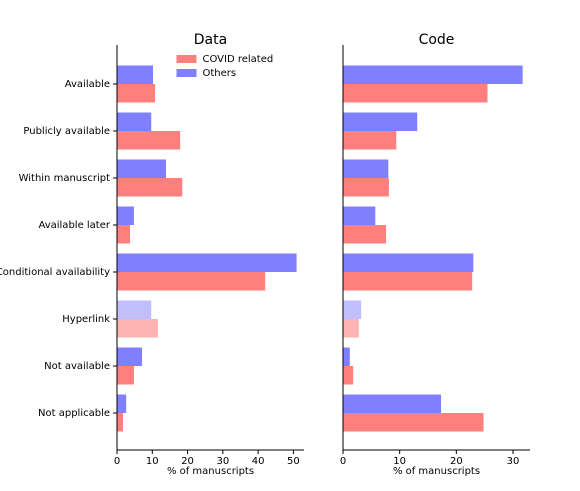 The width and height of the screenshot is (580, 491). I want to click on chart-title: Data, so click(210, 40).